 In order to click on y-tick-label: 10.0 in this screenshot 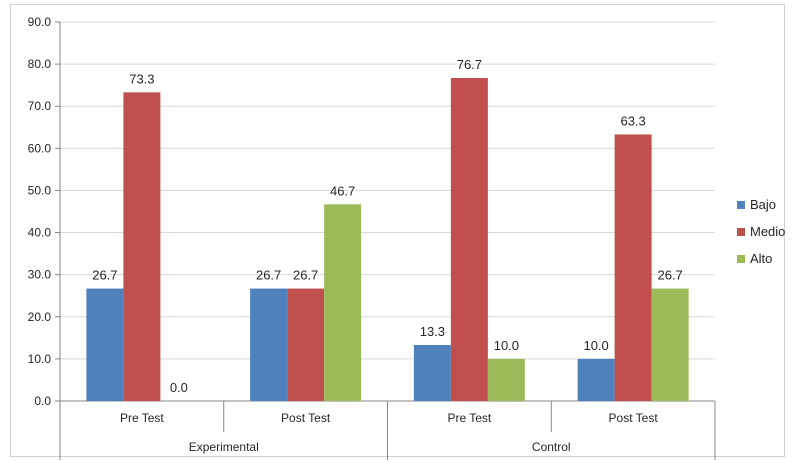, I will do `click(40, 359)`.